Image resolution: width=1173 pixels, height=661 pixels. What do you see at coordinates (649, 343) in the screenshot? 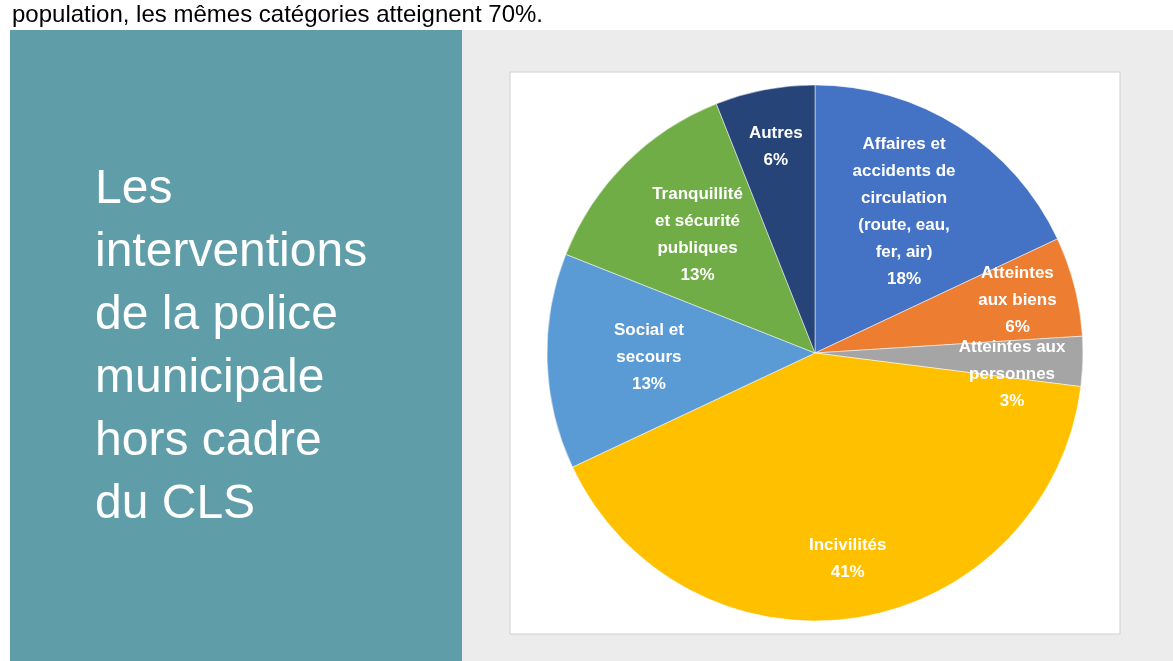
I see `slice-label: Social et secours` at bounding box center [649, 343].